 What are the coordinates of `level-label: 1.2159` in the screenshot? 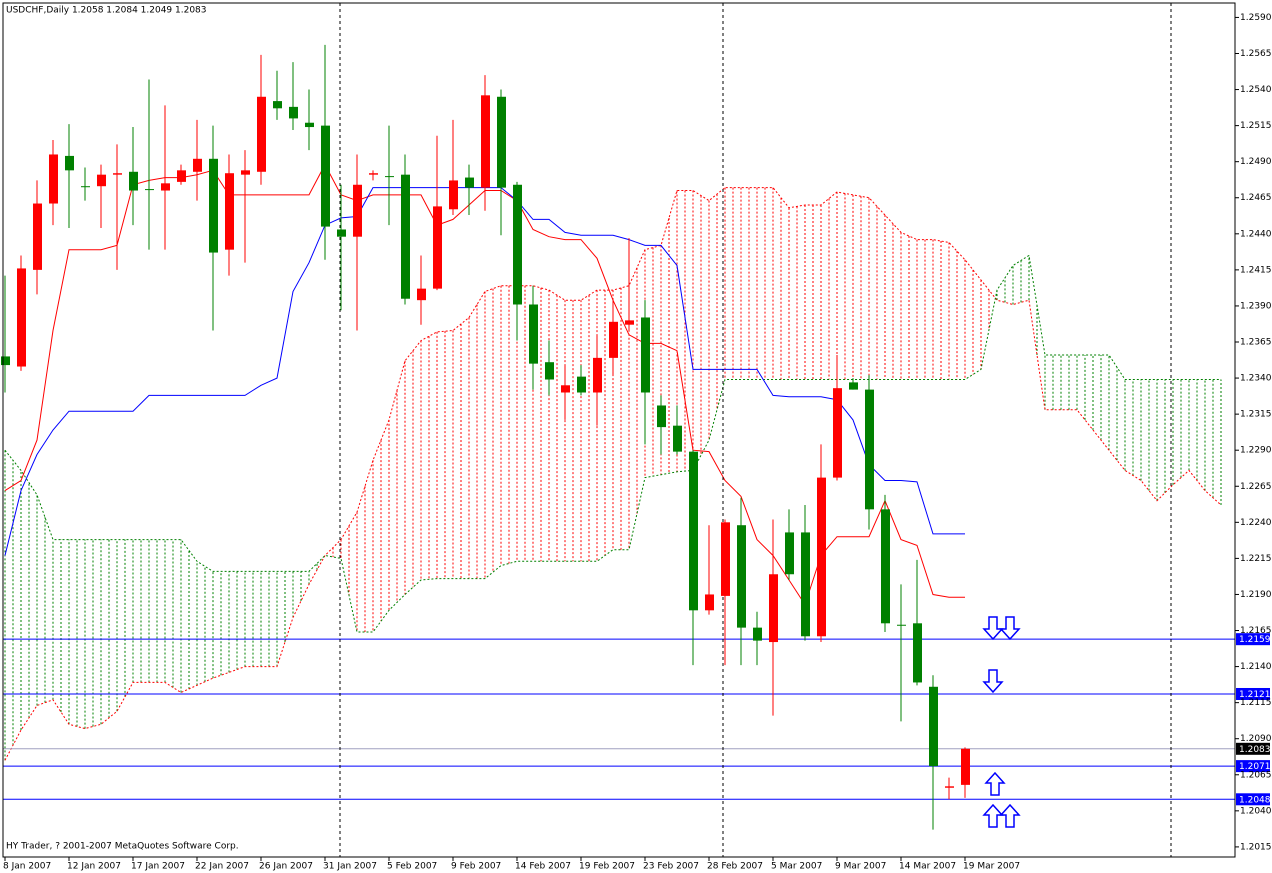 It's located at (1255, 640).